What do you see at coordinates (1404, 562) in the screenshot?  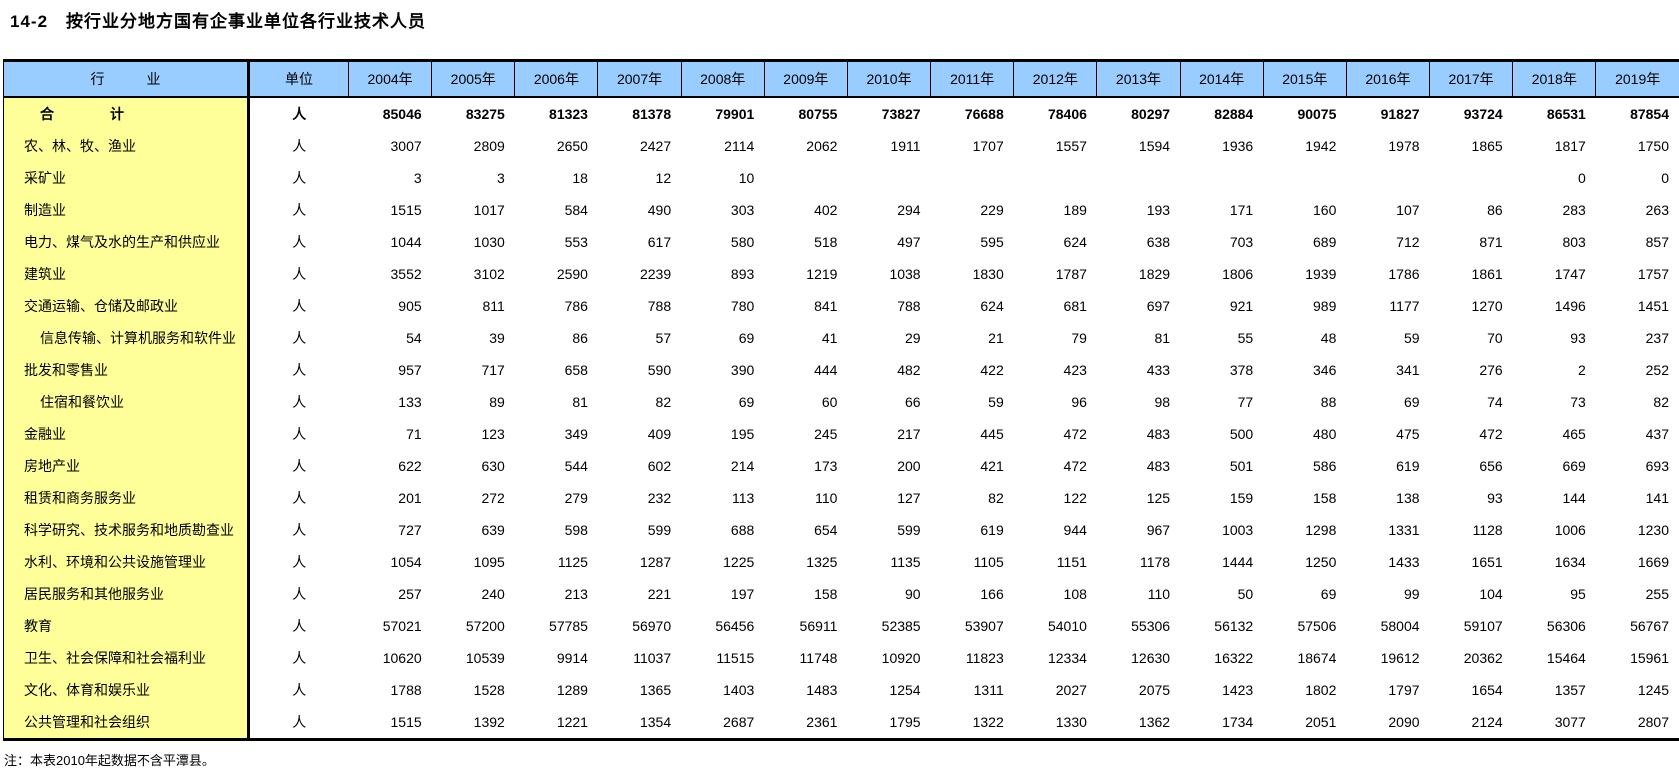 I see `value-cell: 1433` at bounding box center [1404, 562].